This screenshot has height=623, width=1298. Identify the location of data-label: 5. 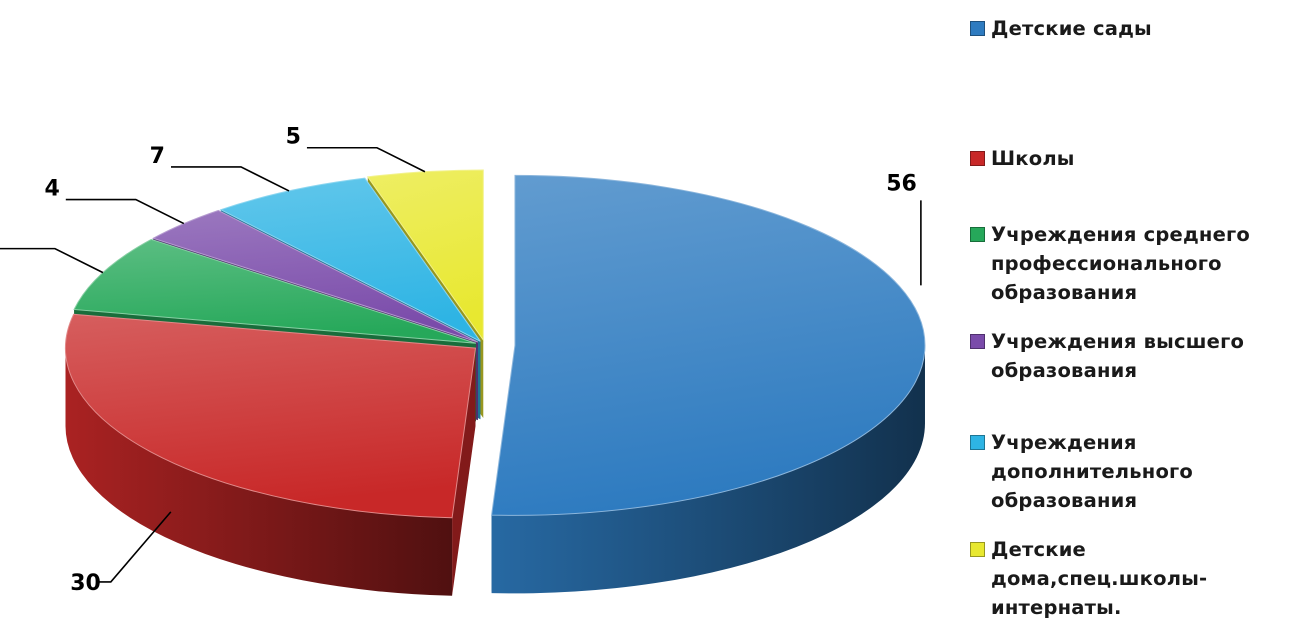
(293, 137).